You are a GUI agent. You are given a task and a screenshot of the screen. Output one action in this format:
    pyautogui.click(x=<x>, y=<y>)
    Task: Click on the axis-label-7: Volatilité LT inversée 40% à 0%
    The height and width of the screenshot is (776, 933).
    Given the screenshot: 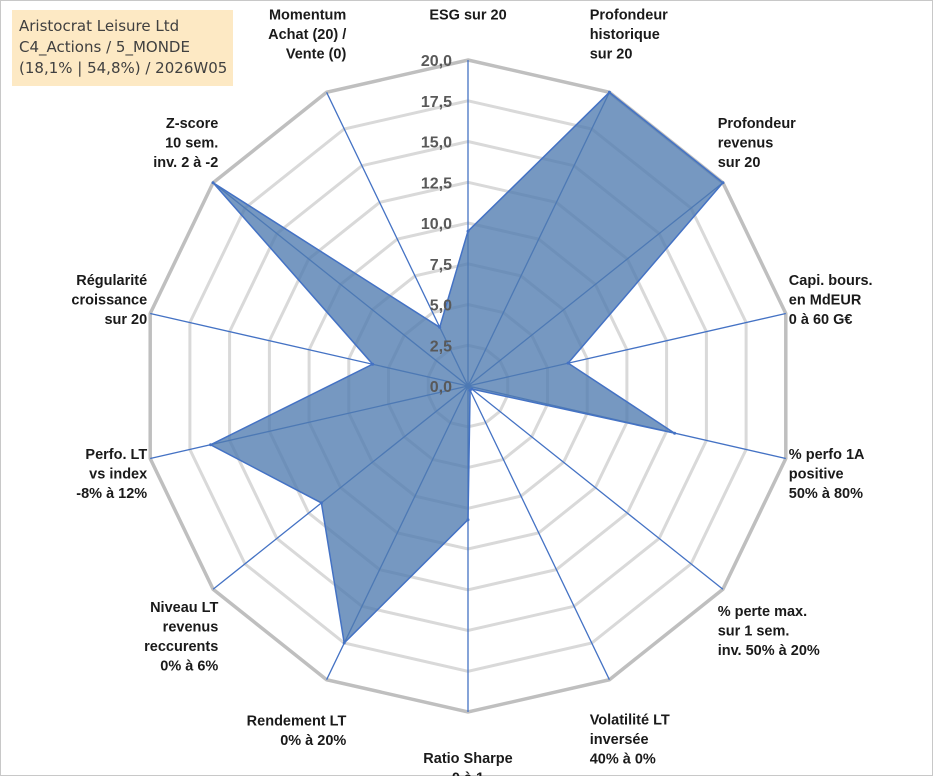 What is the action you would take?
    pyautogui.click(x=630, y=740)
    